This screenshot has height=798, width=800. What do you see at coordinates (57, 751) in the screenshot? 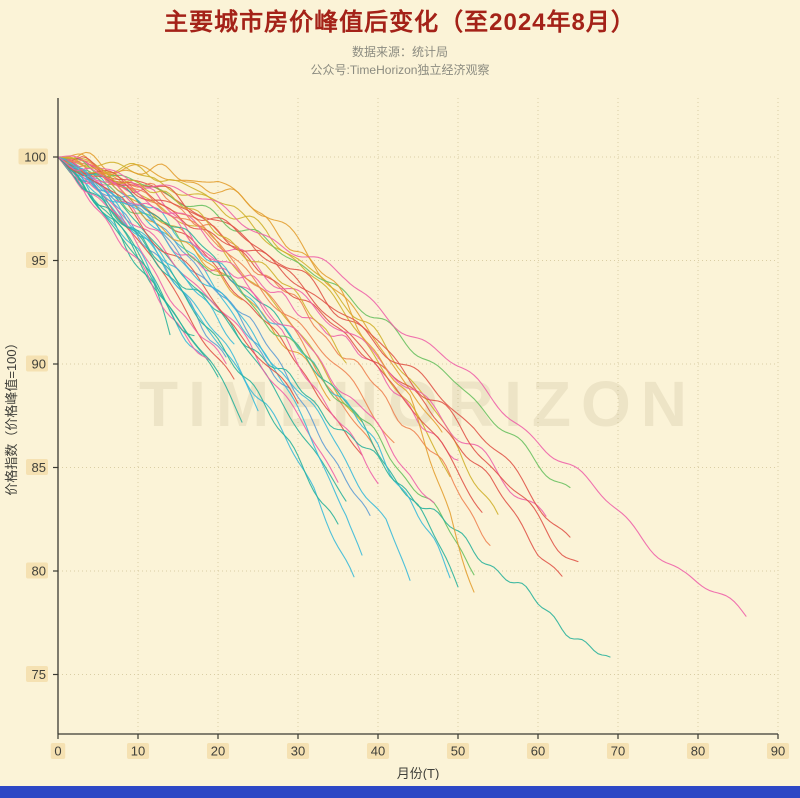
I see `svg-text: 0` at bounding box center [57, 751].